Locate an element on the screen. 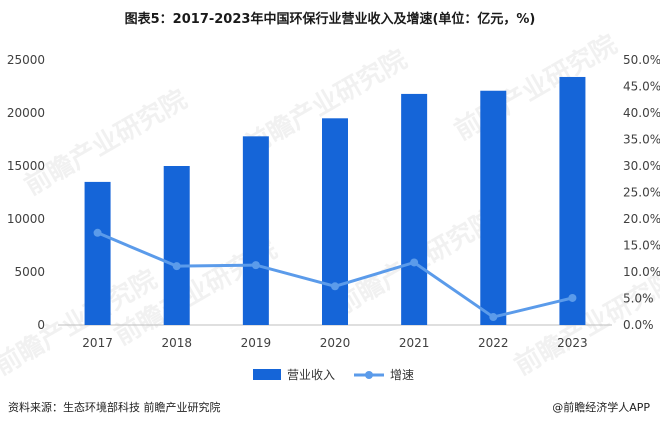 The width and height of the screenshot is (660, 424). x-tick-label: 2017 is located at coordinates (97, 343).